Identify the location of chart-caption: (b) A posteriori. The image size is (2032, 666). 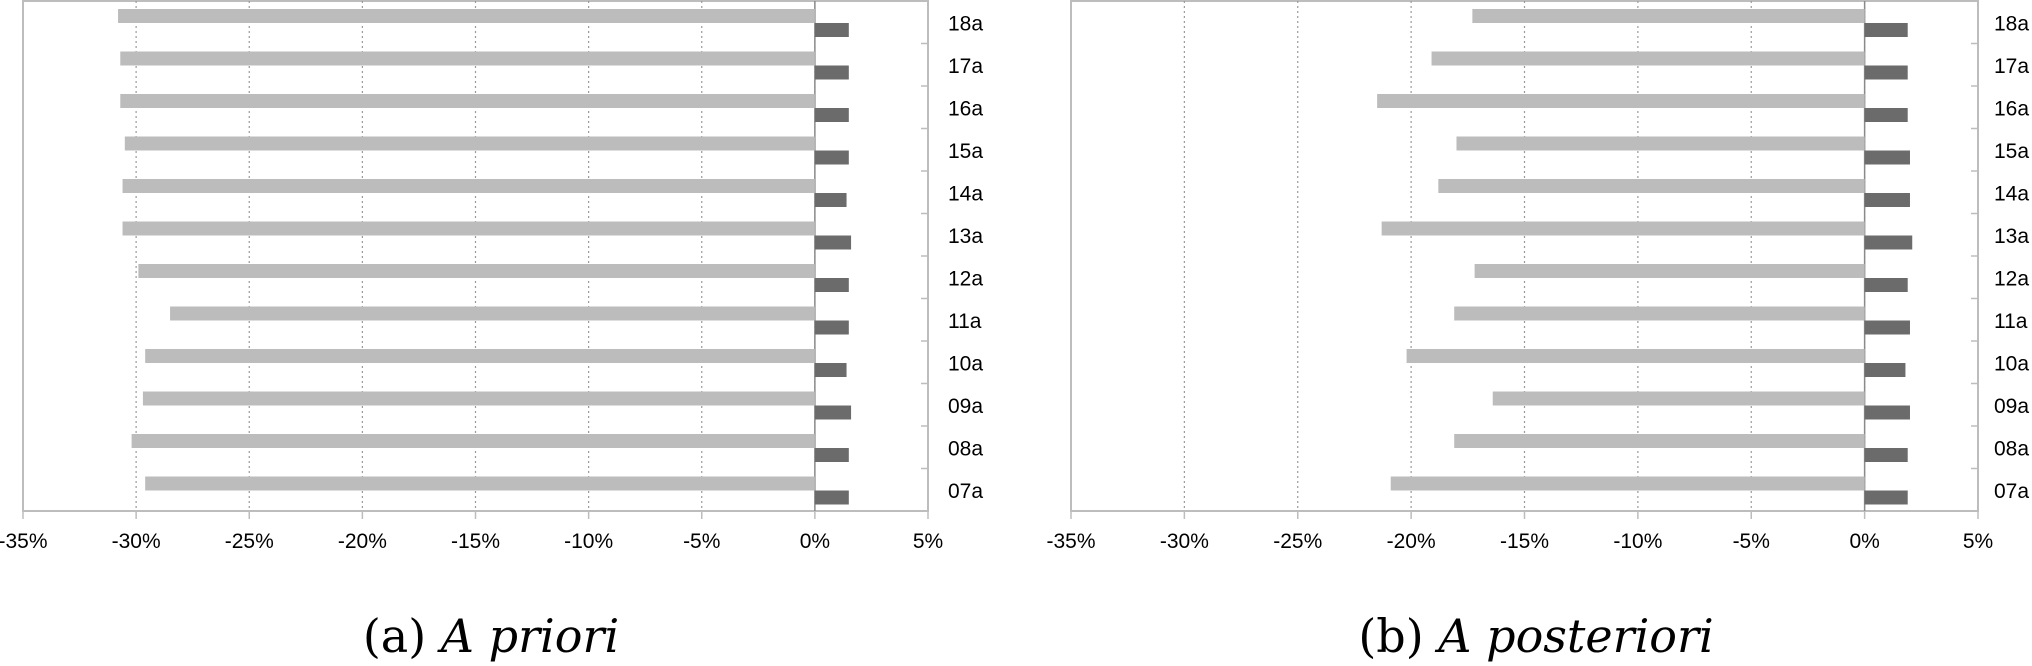
(1535, 636).